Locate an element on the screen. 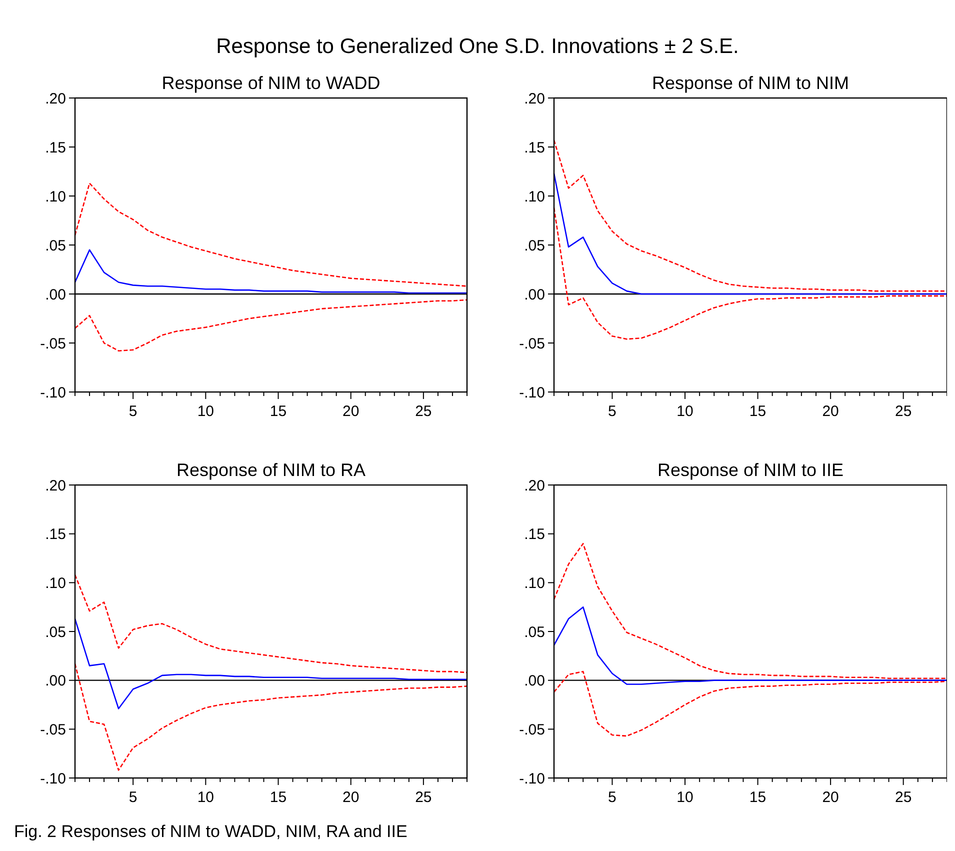  chart-title: Response of NIM to WADD is located at coordinates (271, 83).